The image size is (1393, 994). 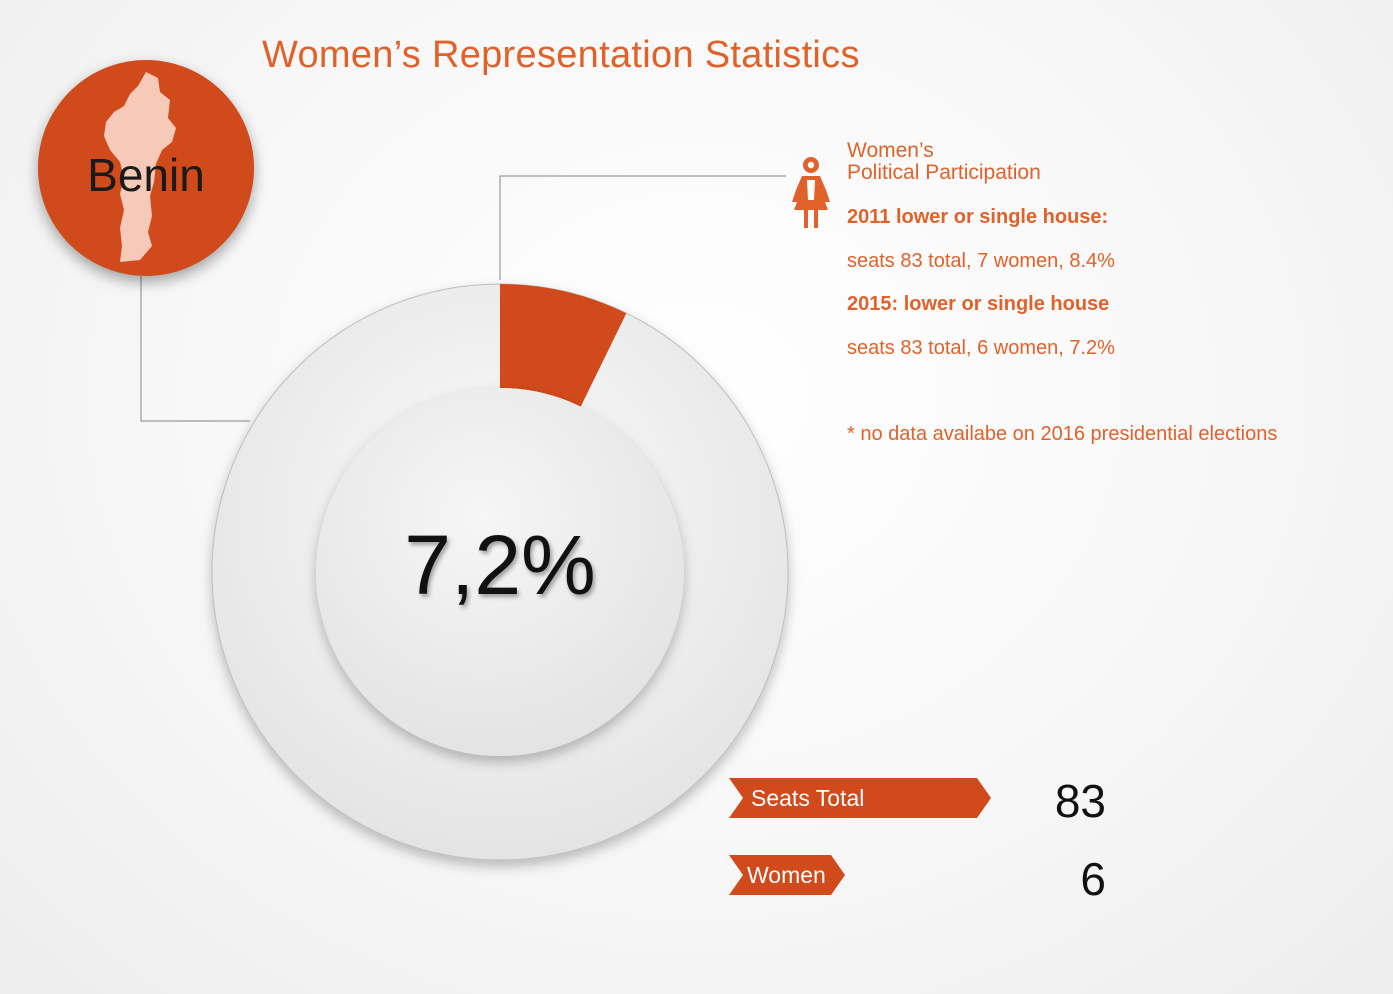 I want to click on page-title: Women’s Representation Statistics, so click(x=561, y=55).